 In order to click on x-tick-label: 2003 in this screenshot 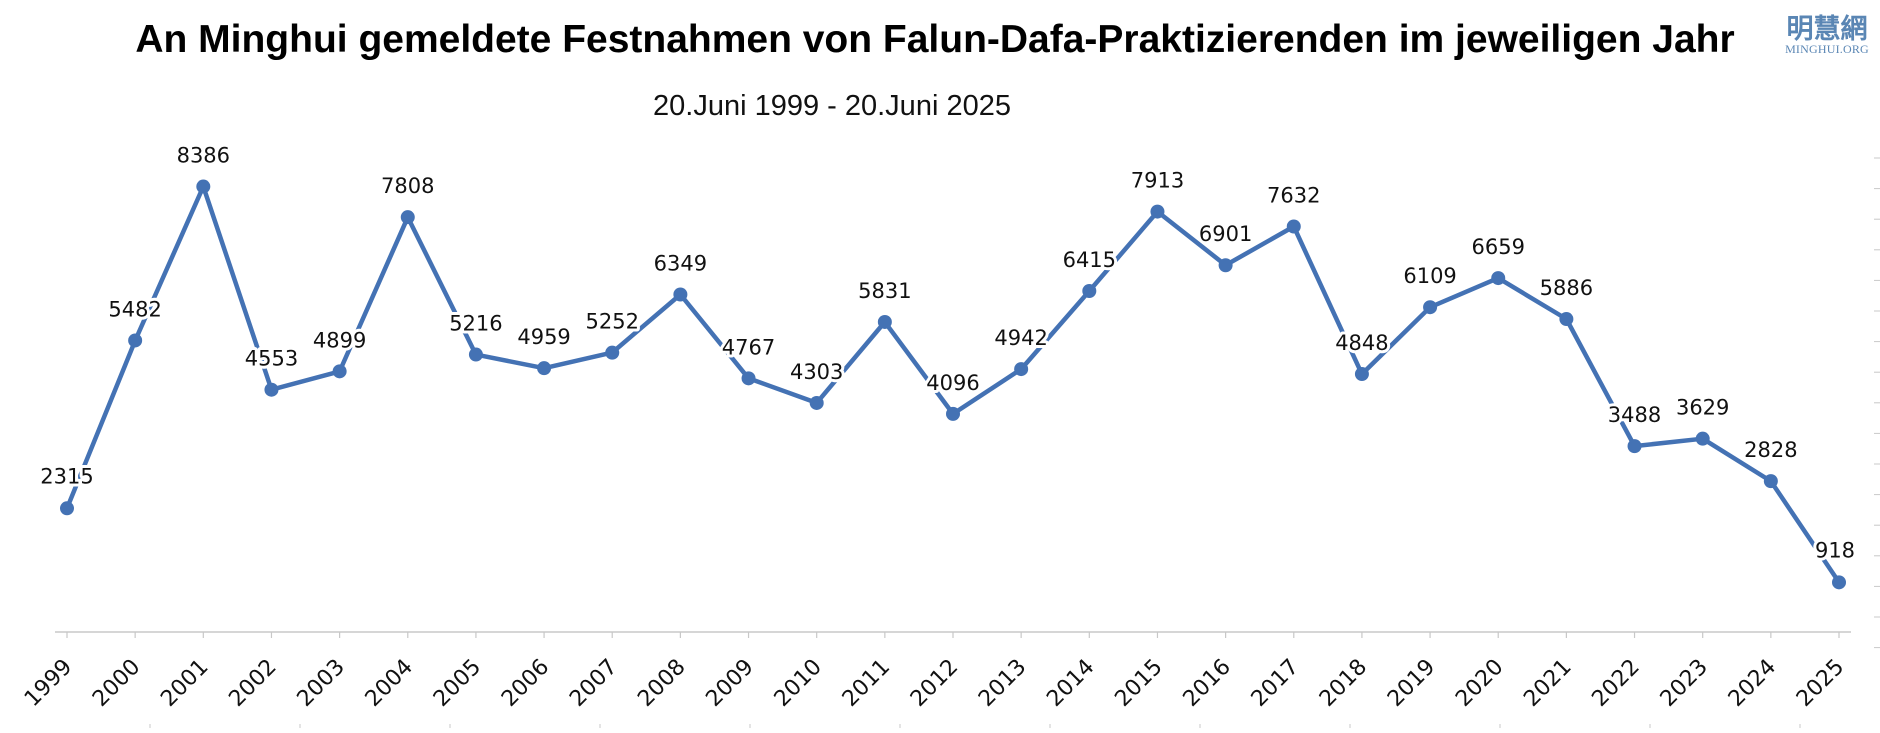, I will do `click(321, 683)`.